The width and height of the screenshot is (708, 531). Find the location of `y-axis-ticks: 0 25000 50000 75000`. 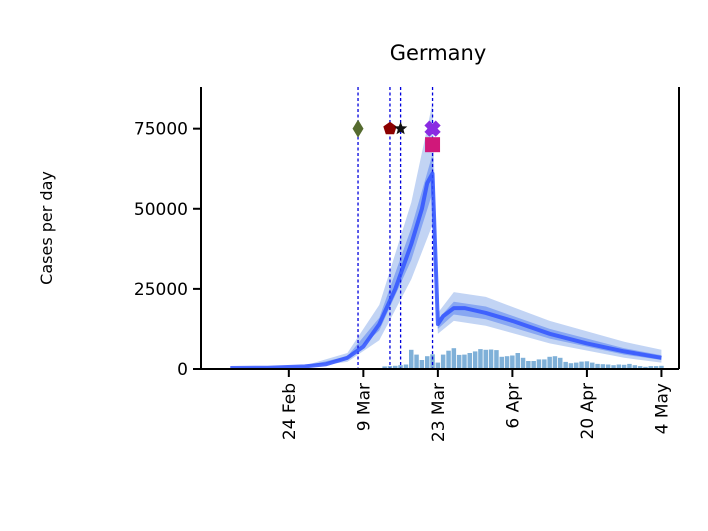

y-axis-ticks: 0 25000 50000 75000 is located at coordinates (167, 250).